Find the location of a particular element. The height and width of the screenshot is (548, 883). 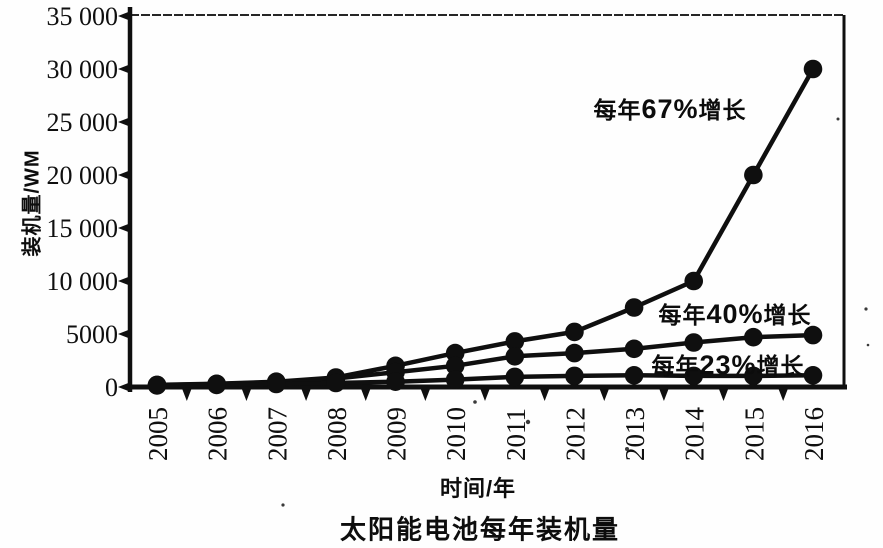

data-point-67-2012 is located at coordinates (574, 332).